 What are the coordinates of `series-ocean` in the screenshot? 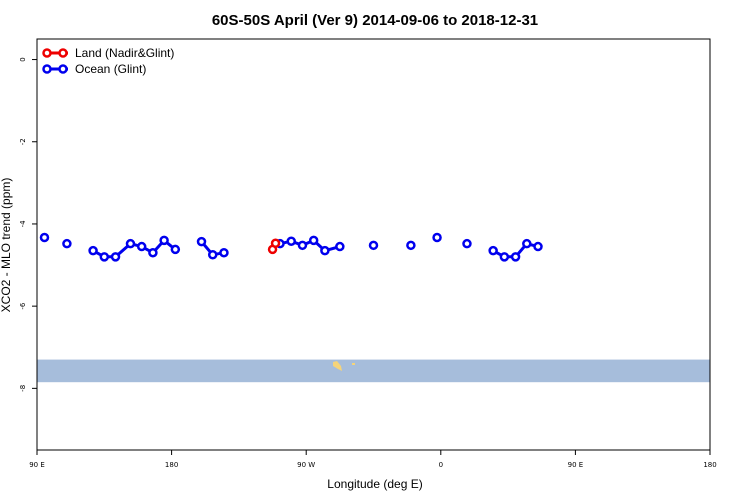 It's located at (291, 247).